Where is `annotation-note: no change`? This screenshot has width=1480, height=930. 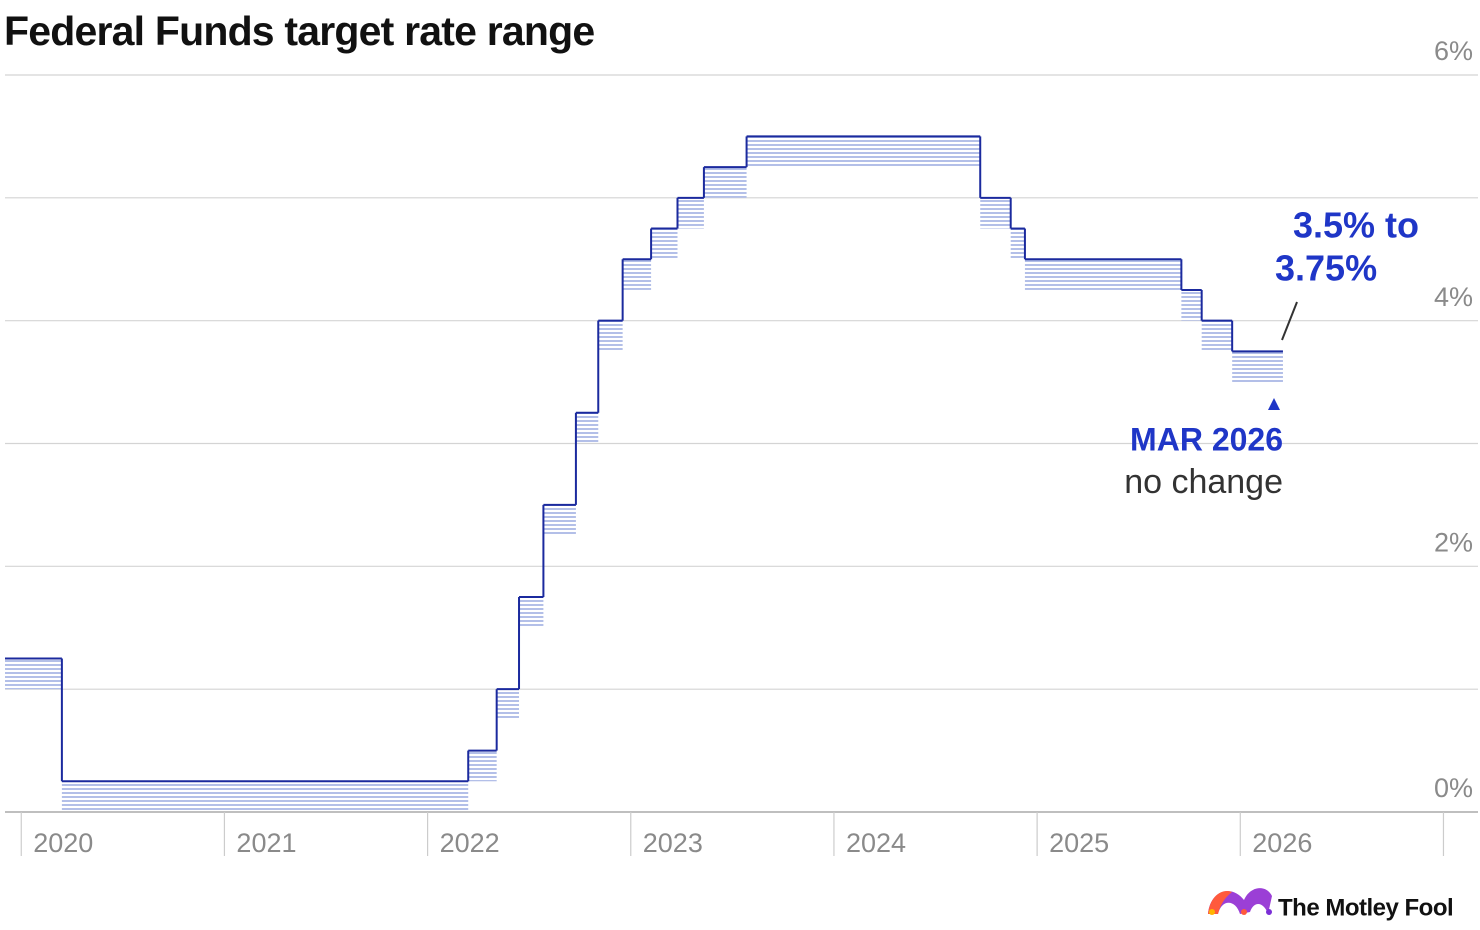
annotation-note: no change is located at coordinates (1203, 482).